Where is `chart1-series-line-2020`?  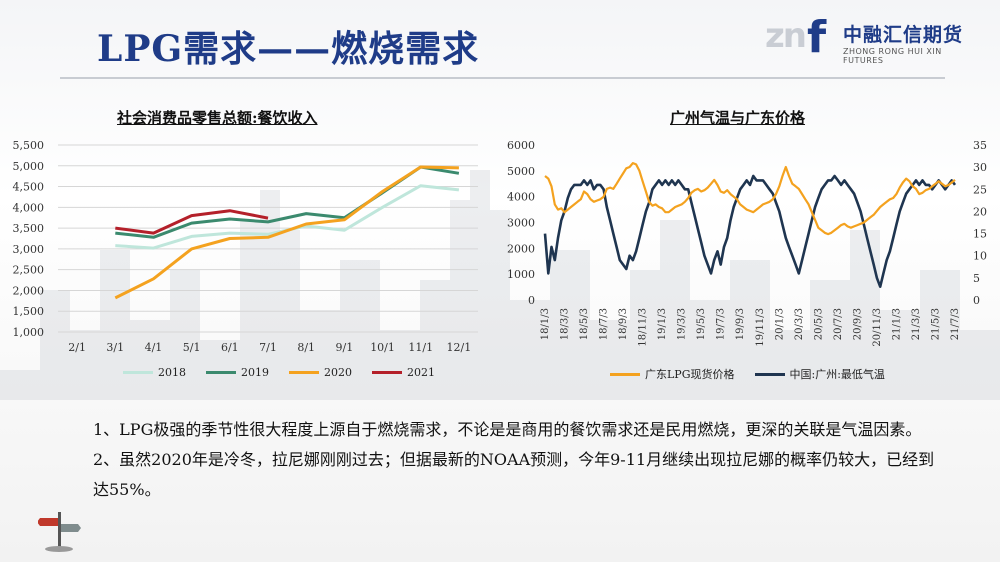 chart1-series-line-2020 is located at coordinates (286, 232).